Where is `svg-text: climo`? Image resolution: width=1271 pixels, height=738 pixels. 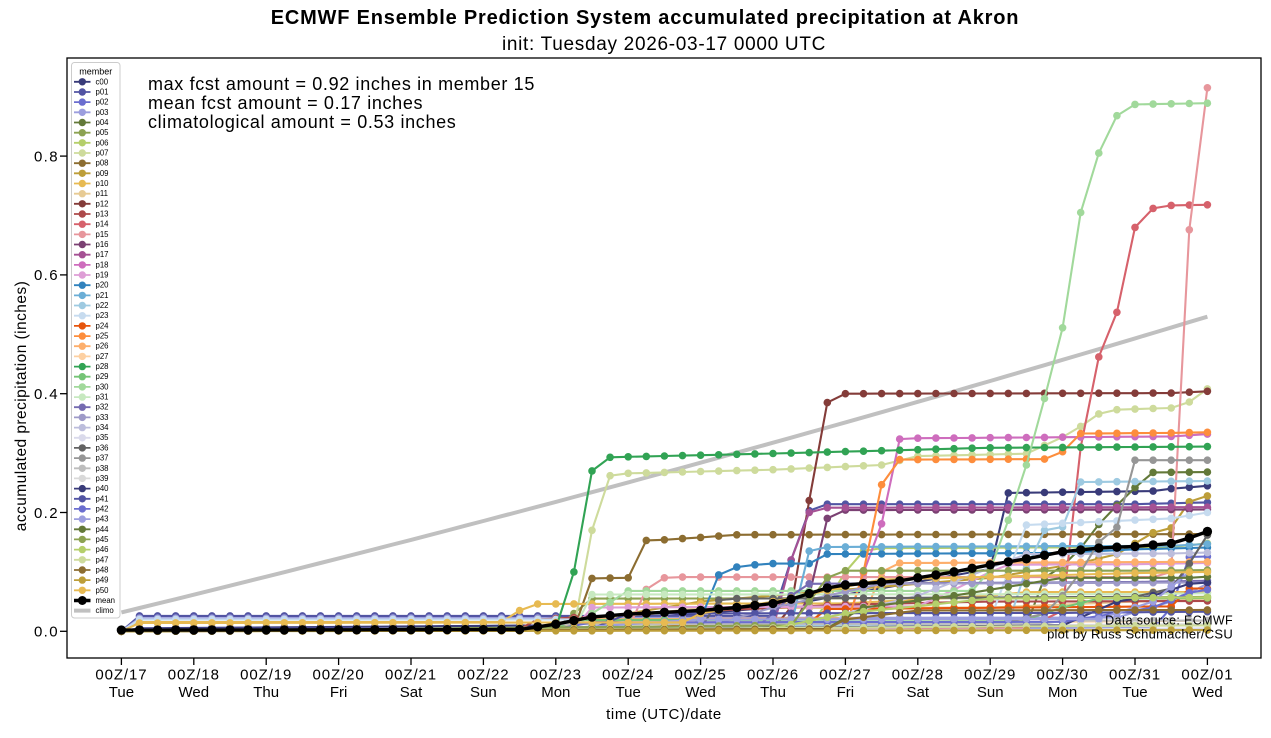 svg-text: climo is located at coordinates (105, 610).